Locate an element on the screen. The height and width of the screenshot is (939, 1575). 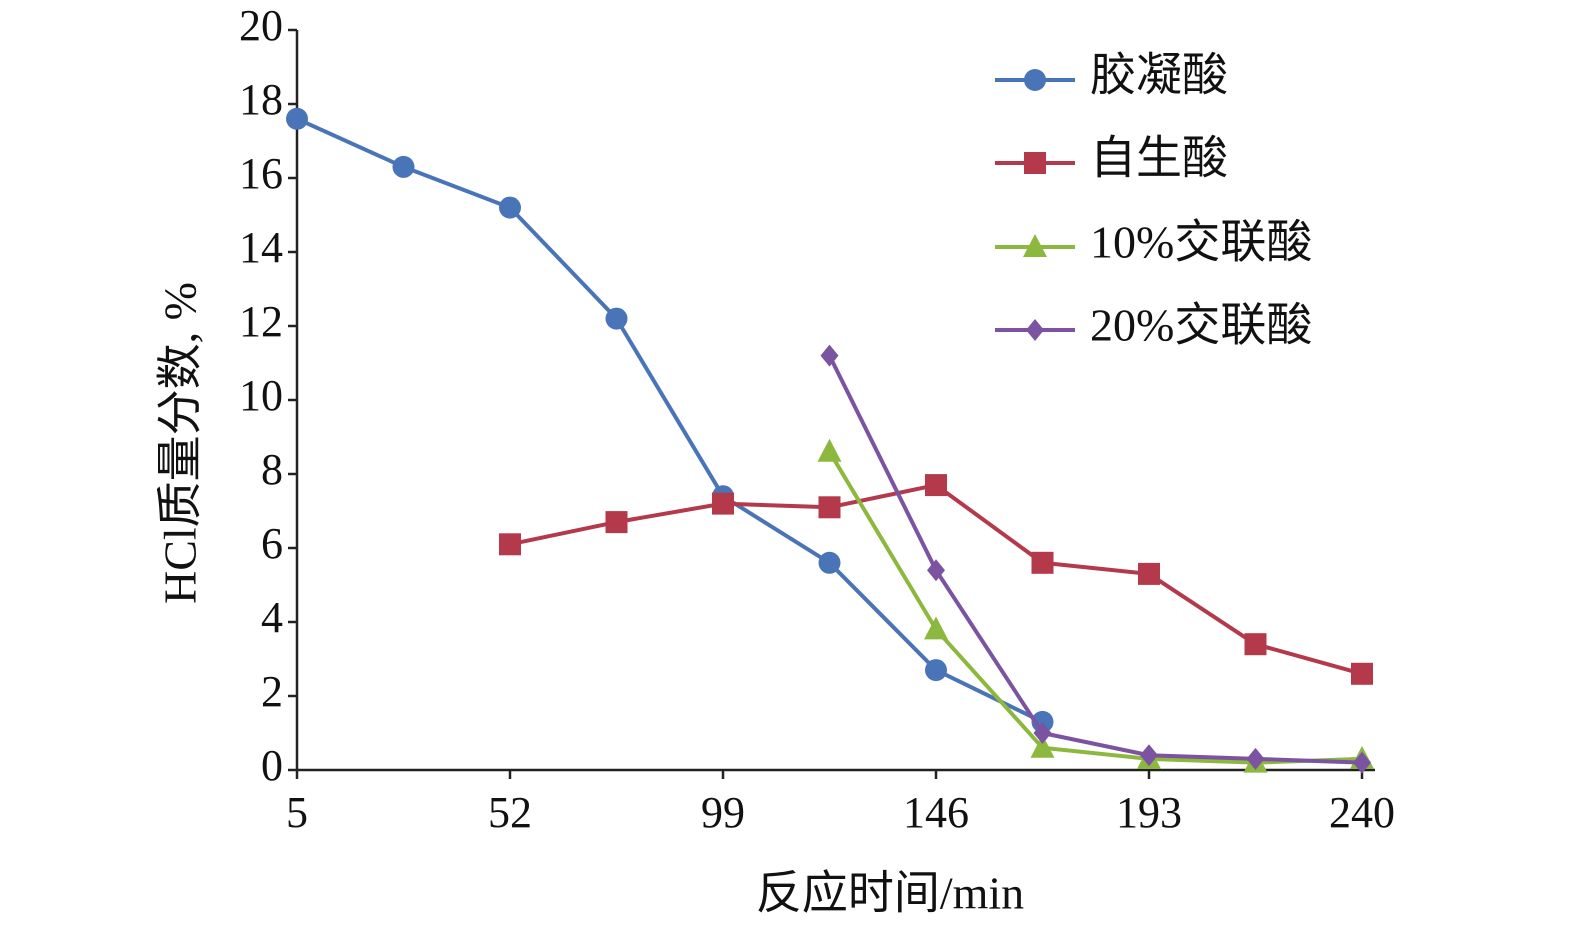
y-tick-label-1: 2 is located at coordinates (272, 691).